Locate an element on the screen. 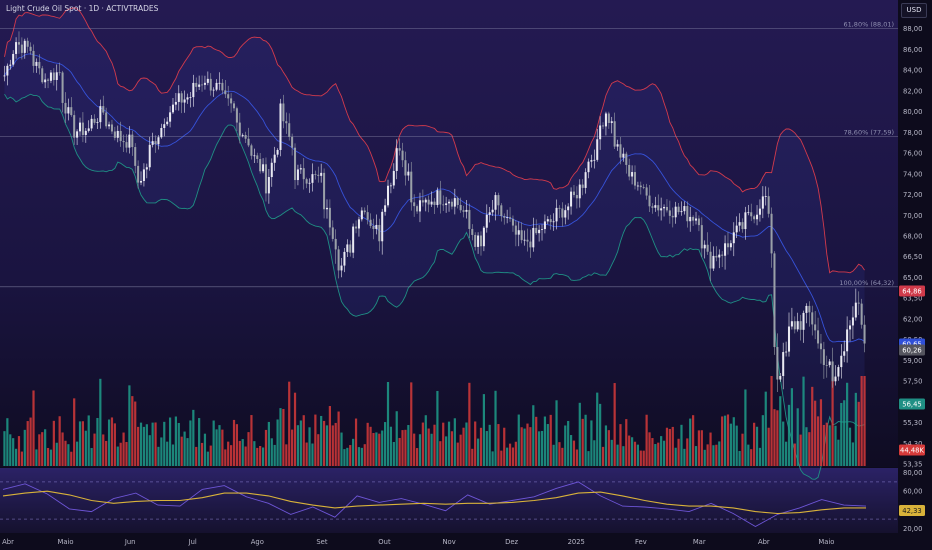  price-tick-label: 59,00 is located at coordinates (912, 361).